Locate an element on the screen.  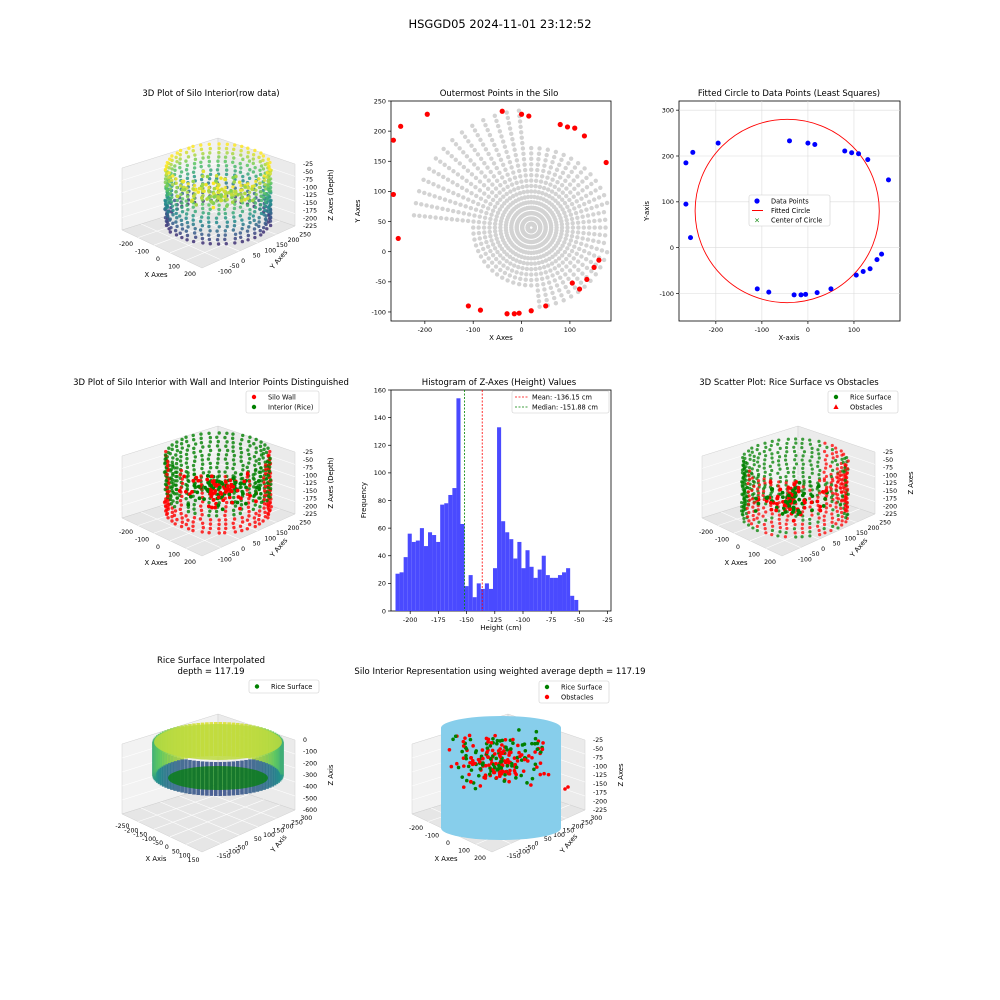
p2-ytick-label: 200 is located at coordinates (380, 131).